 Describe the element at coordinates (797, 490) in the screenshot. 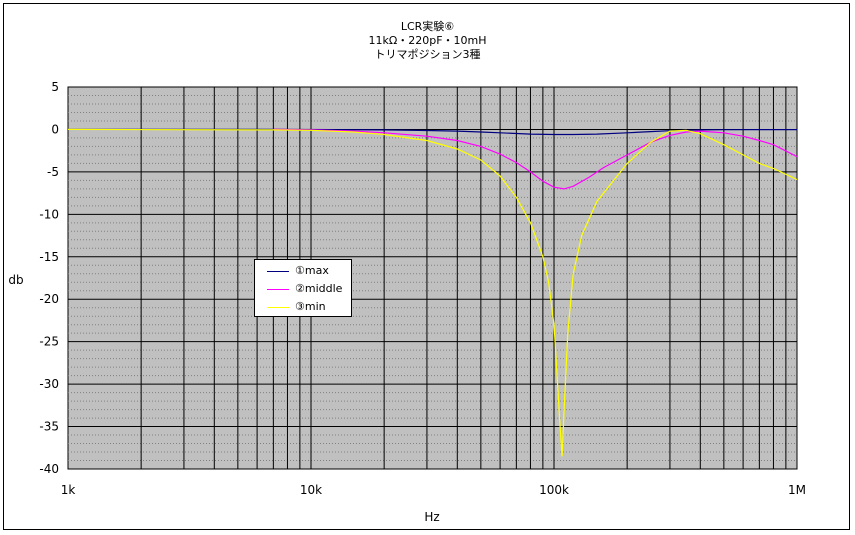

I see `x-tick-label: 1M` at that location.